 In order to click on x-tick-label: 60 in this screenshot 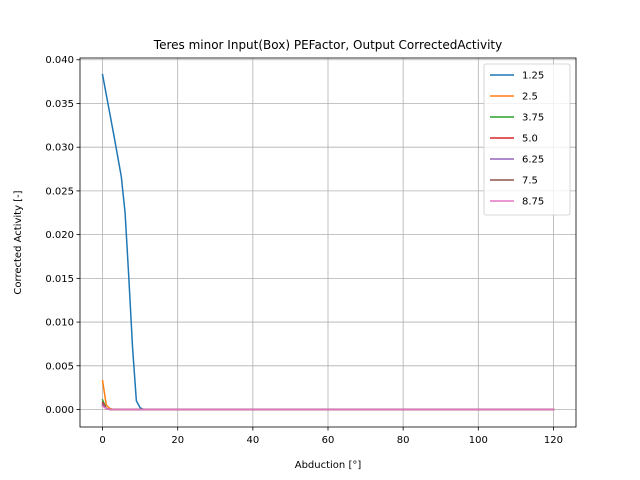, I will do `click(328, 440)`.